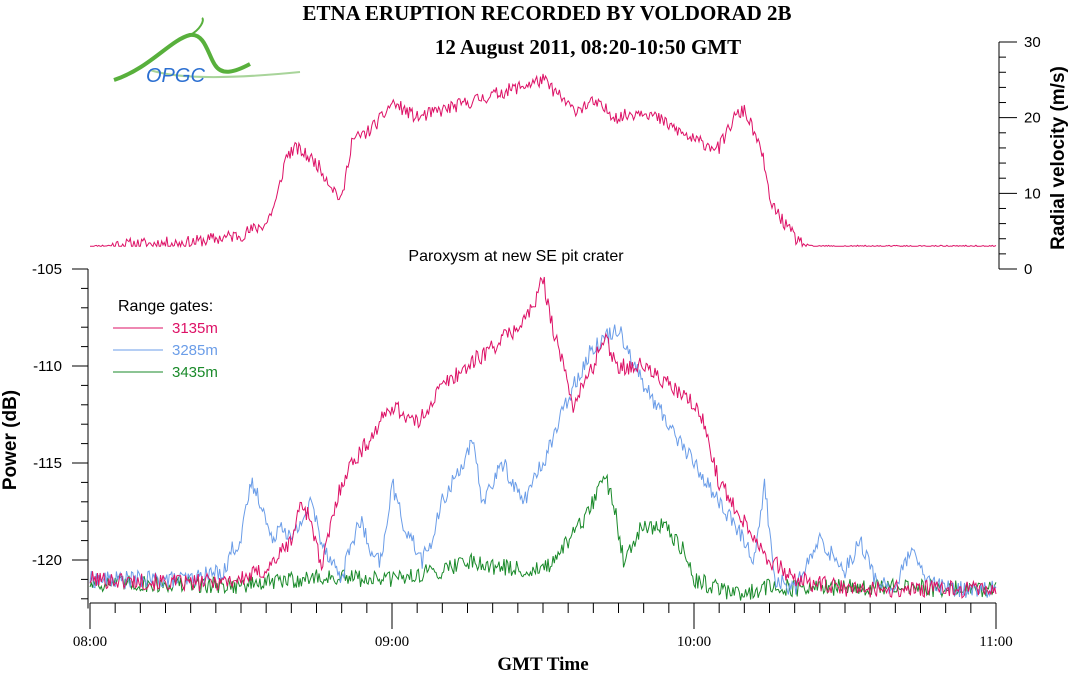 Image resolution: width=1074 pixels, height=677 pixels. I want to click on x-axis-title: GMT Time, so click(542, 664).